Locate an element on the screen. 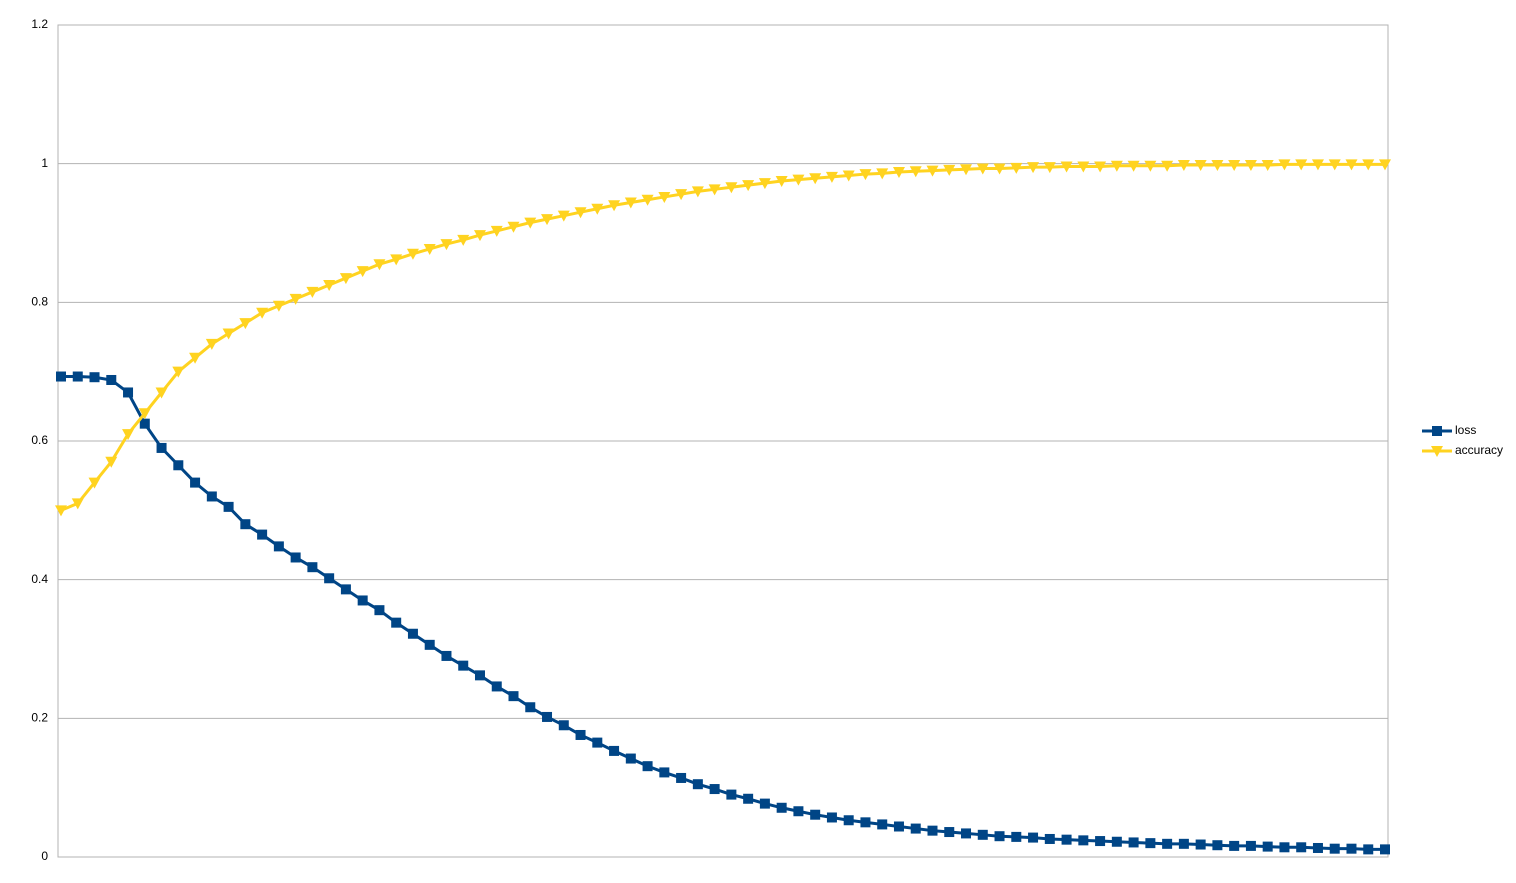 This screenshot has width=1516, height=883. y-tick-label: 0.4 is located at coordinates (39, 579).